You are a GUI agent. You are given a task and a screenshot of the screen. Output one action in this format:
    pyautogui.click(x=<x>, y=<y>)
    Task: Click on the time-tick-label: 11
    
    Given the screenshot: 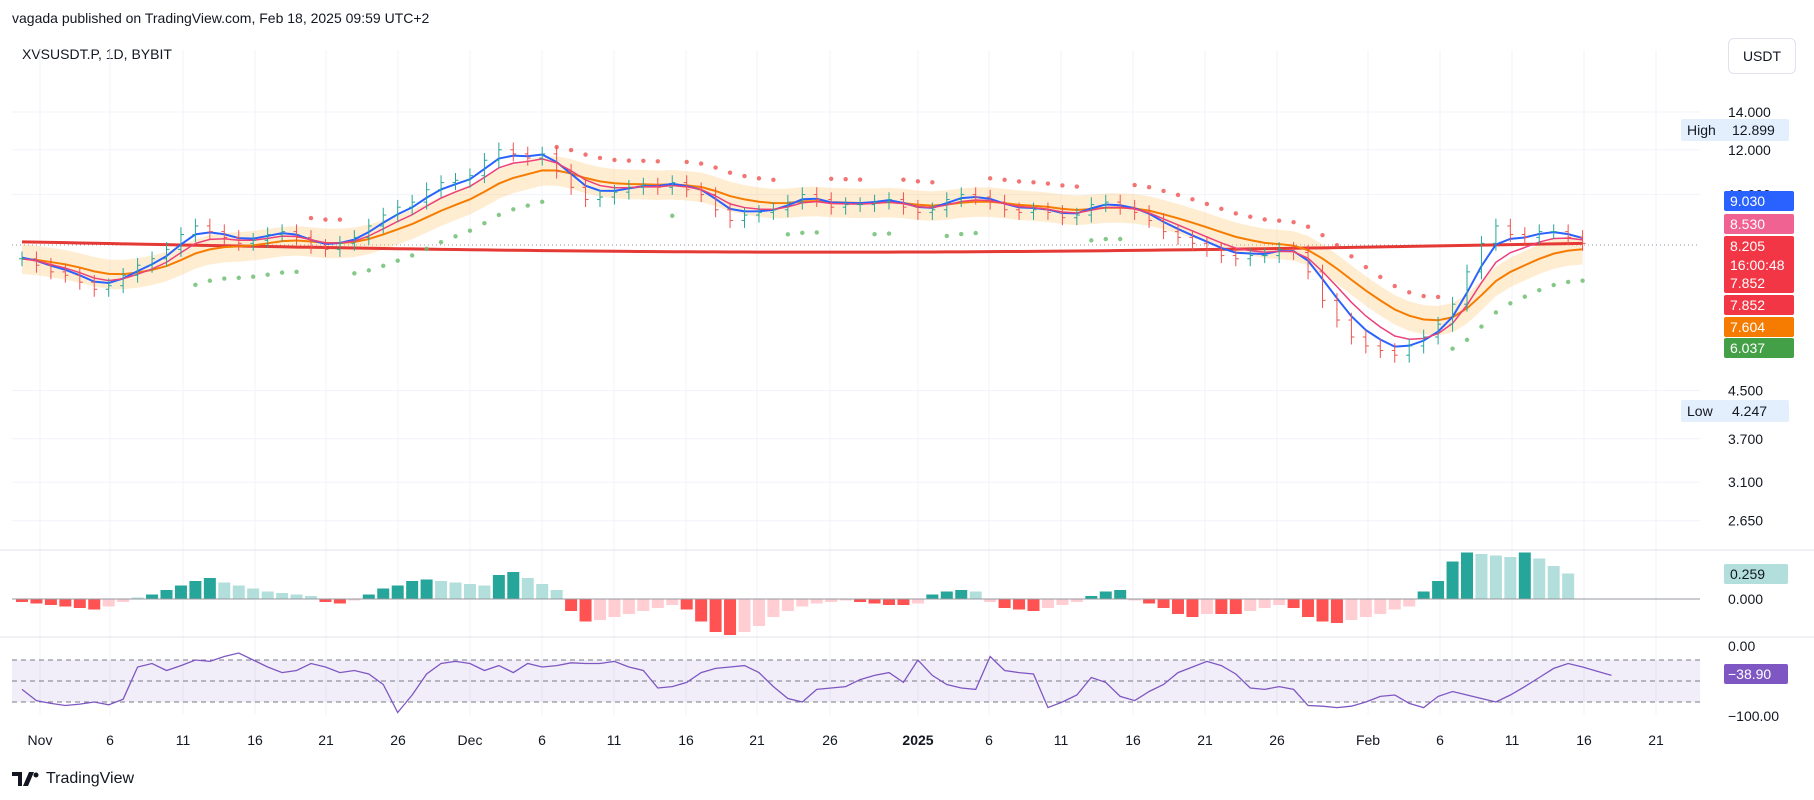 What is the action you would take?
    pyautogui.click(x=1512, y=740)
    